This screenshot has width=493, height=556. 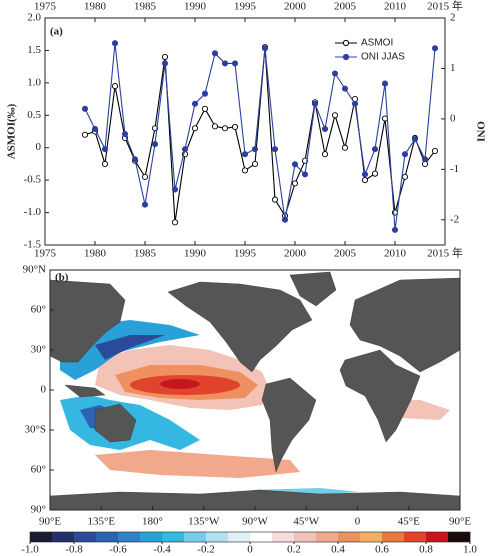 I want to click on x-tick-label: 2010, so click(x=395, y=254).